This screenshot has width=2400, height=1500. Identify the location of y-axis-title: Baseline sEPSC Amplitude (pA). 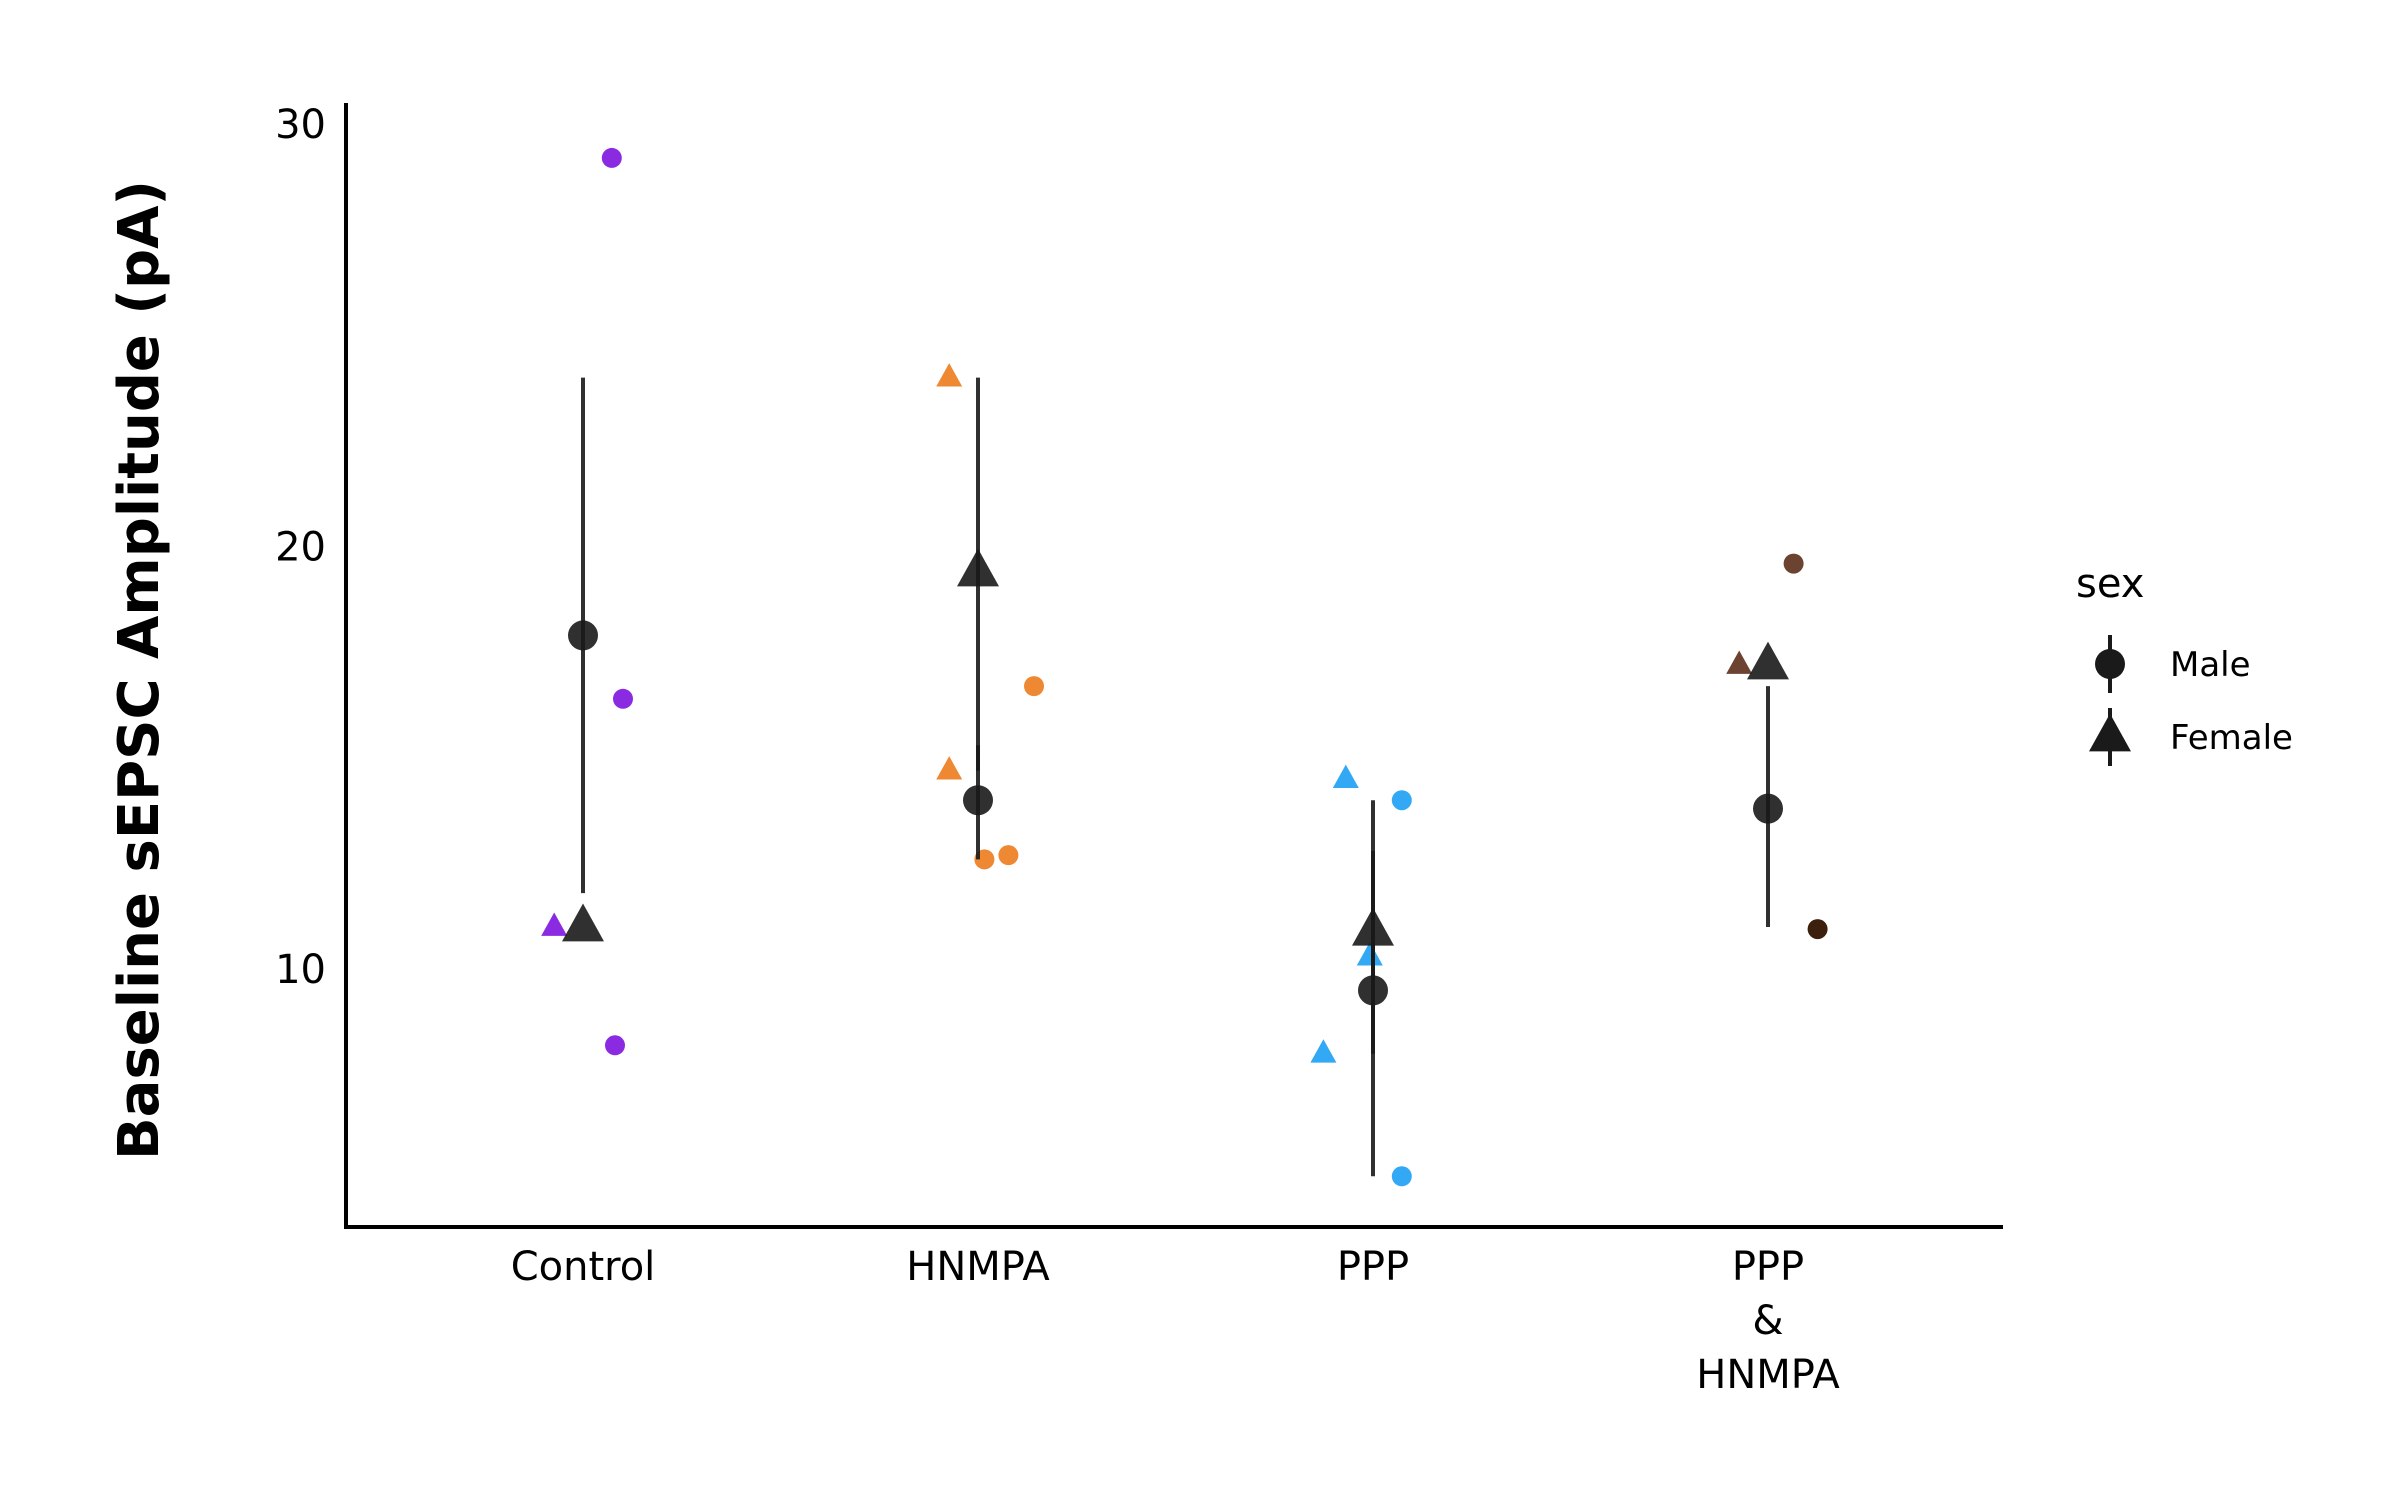
(139, 670).